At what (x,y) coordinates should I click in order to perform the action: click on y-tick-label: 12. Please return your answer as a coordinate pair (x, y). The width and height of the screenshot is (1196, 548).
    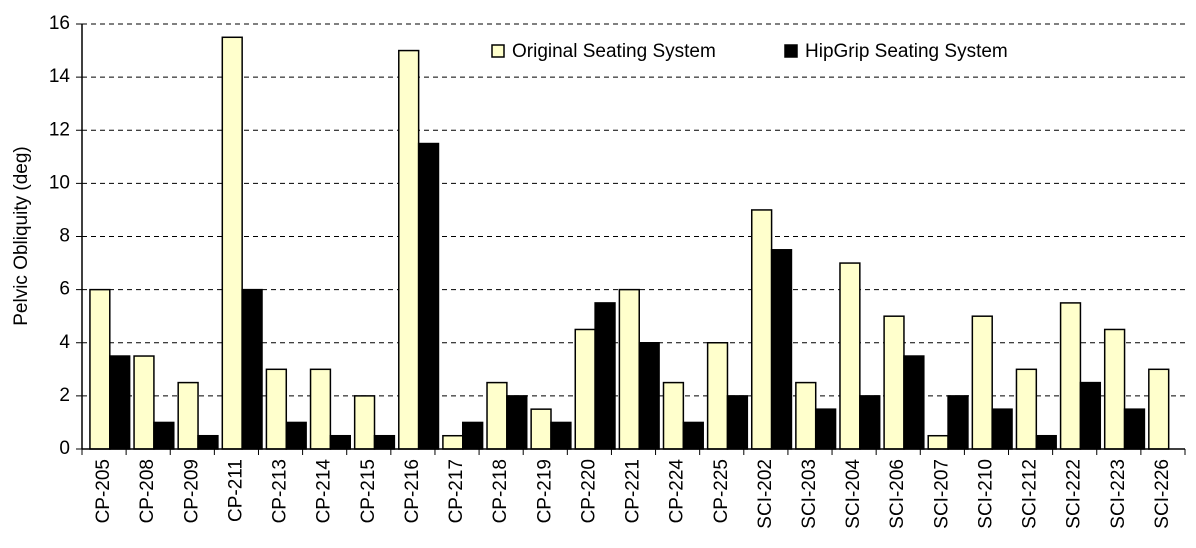
    Looking at the image, I should click on (59, 129).